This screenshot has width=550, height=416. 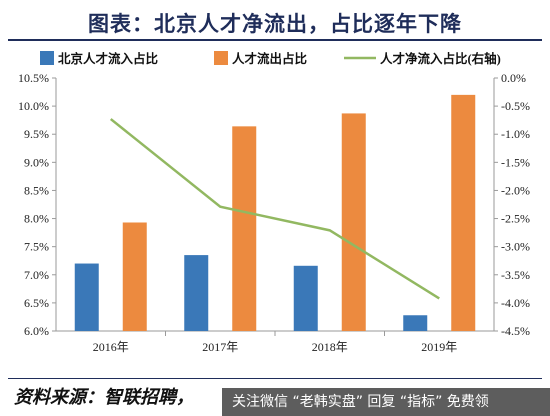 What do you see at coordinates (221, 58) in the screenshot?
I see `legend-swatch-outflow` at bounding box center [221, 58].